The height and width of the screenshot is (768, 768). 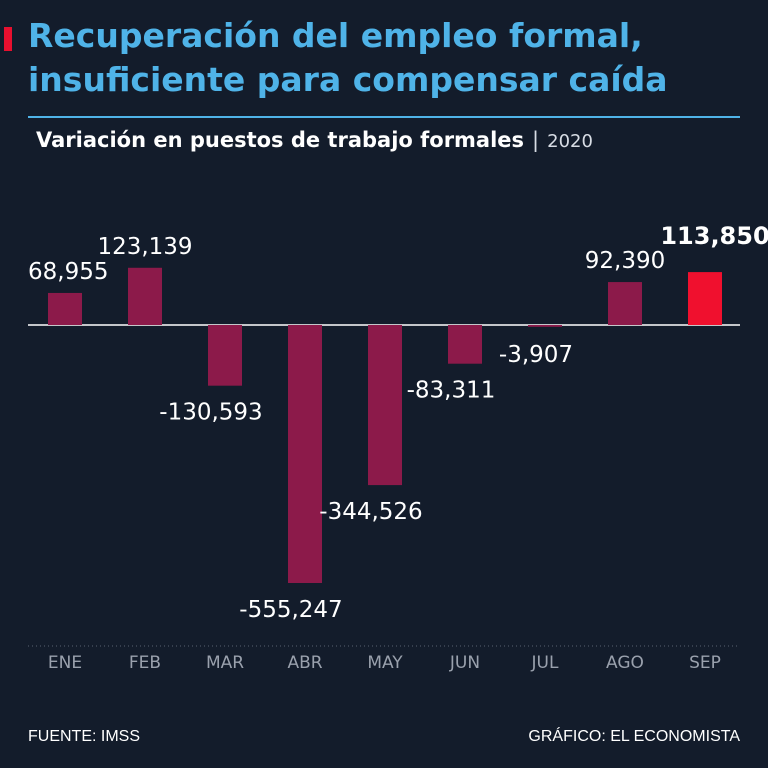 What do you see at coordinates (384, 117) in the screenshot?
I see `title-divider` at bounding box center [384, 117].